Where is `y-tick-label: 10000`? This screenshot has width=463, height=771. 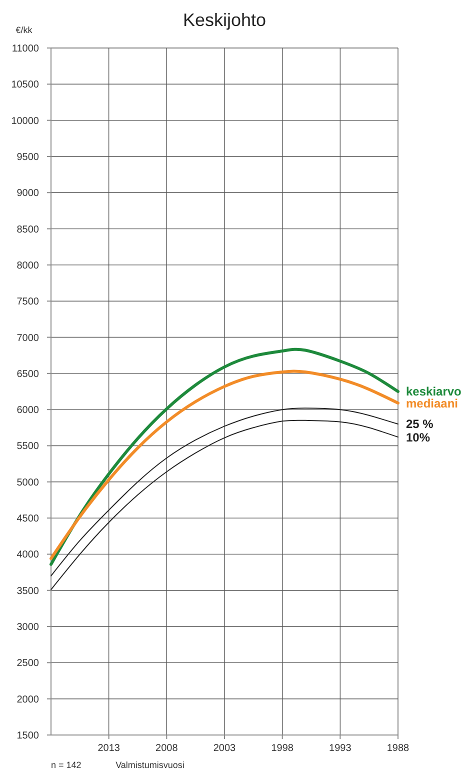
y-tick-label: 10000 is located at coordinates (25, 121).